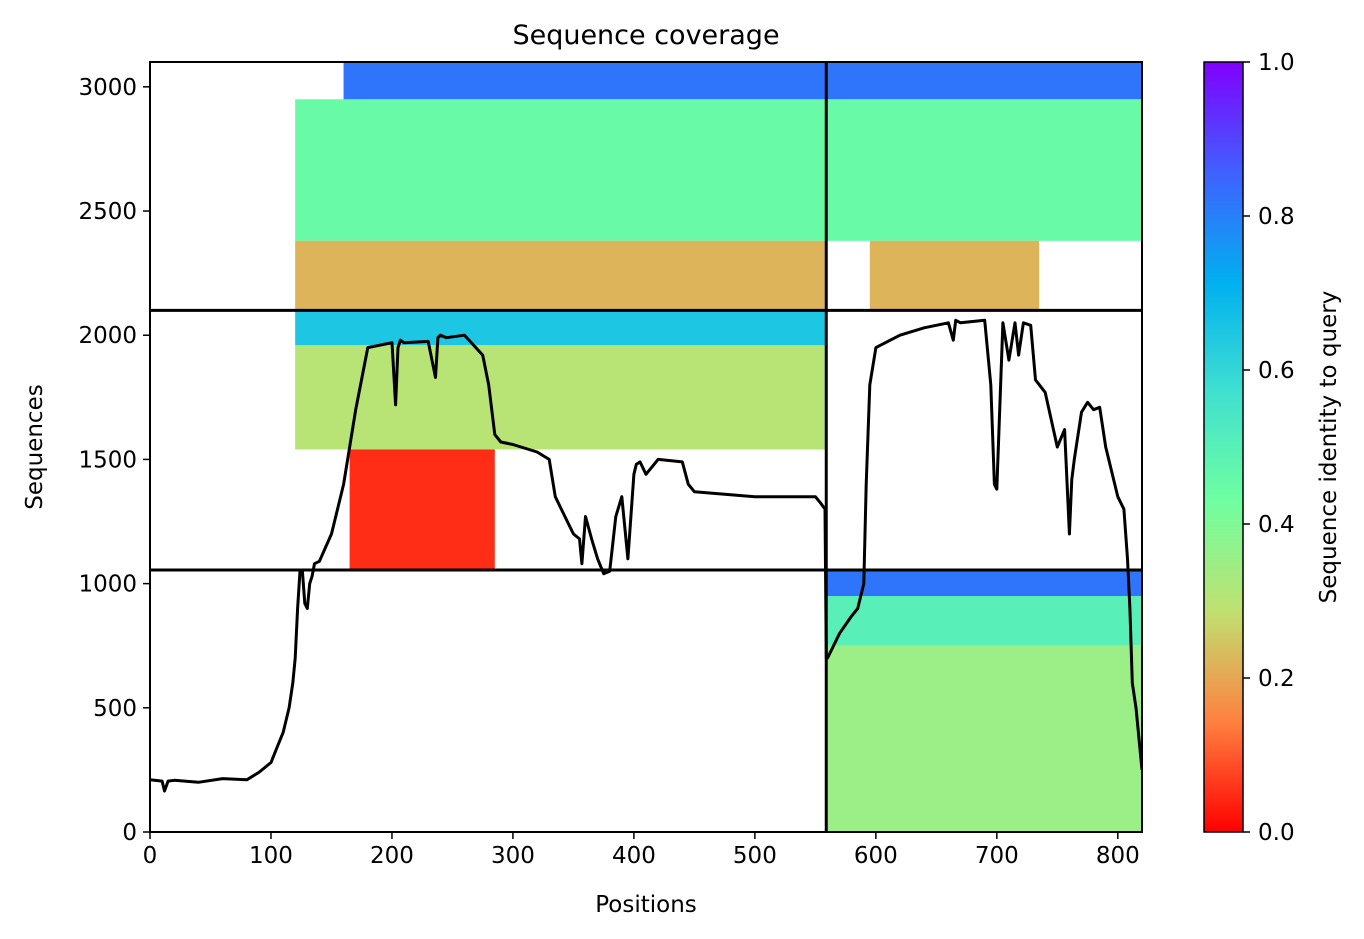  I want to click on colorbar-tick-label: 0.8, so click(1276, 217).